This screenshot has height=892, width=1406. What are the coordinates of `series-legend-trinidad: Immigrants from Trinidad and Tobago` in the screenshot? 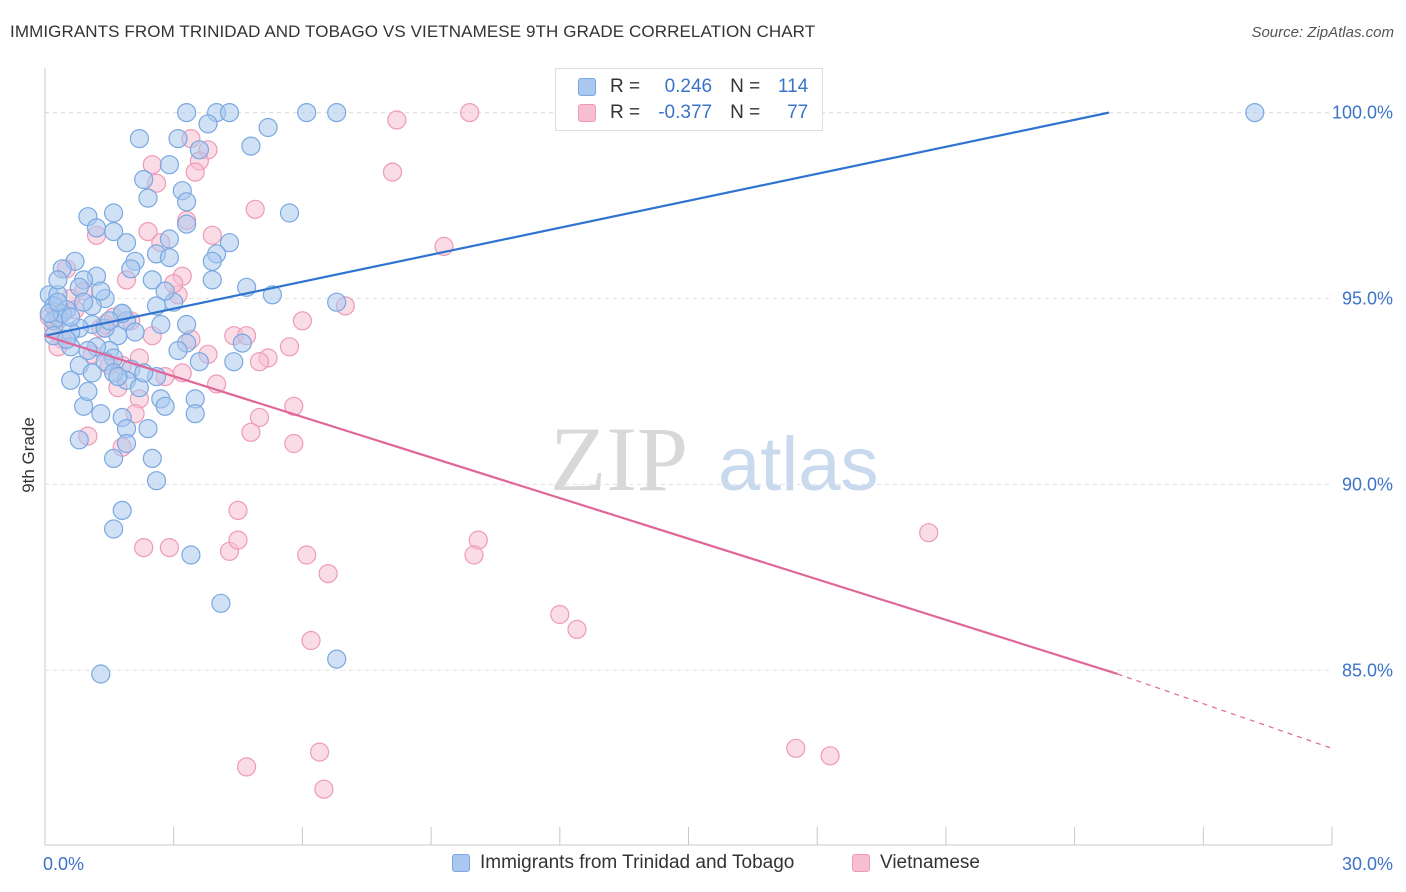 It's located at (623, 863).